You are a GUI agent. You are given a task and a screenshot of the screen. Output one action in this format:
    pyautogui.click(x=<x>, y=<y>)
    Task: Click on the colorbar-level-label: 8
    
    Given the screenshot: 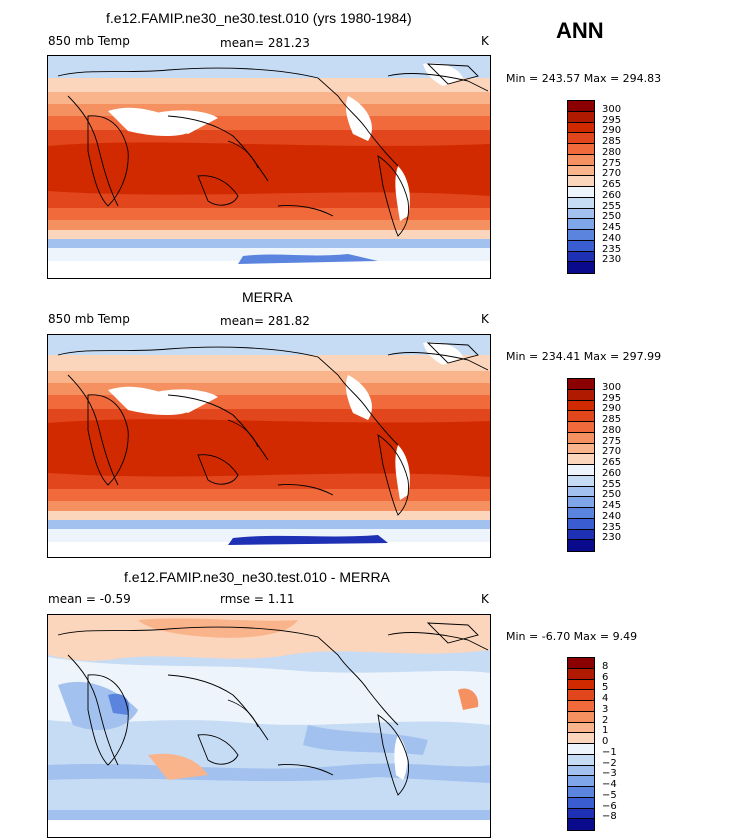 What is the action you would take?
    pyautogui.click(x=605, y=666)
    